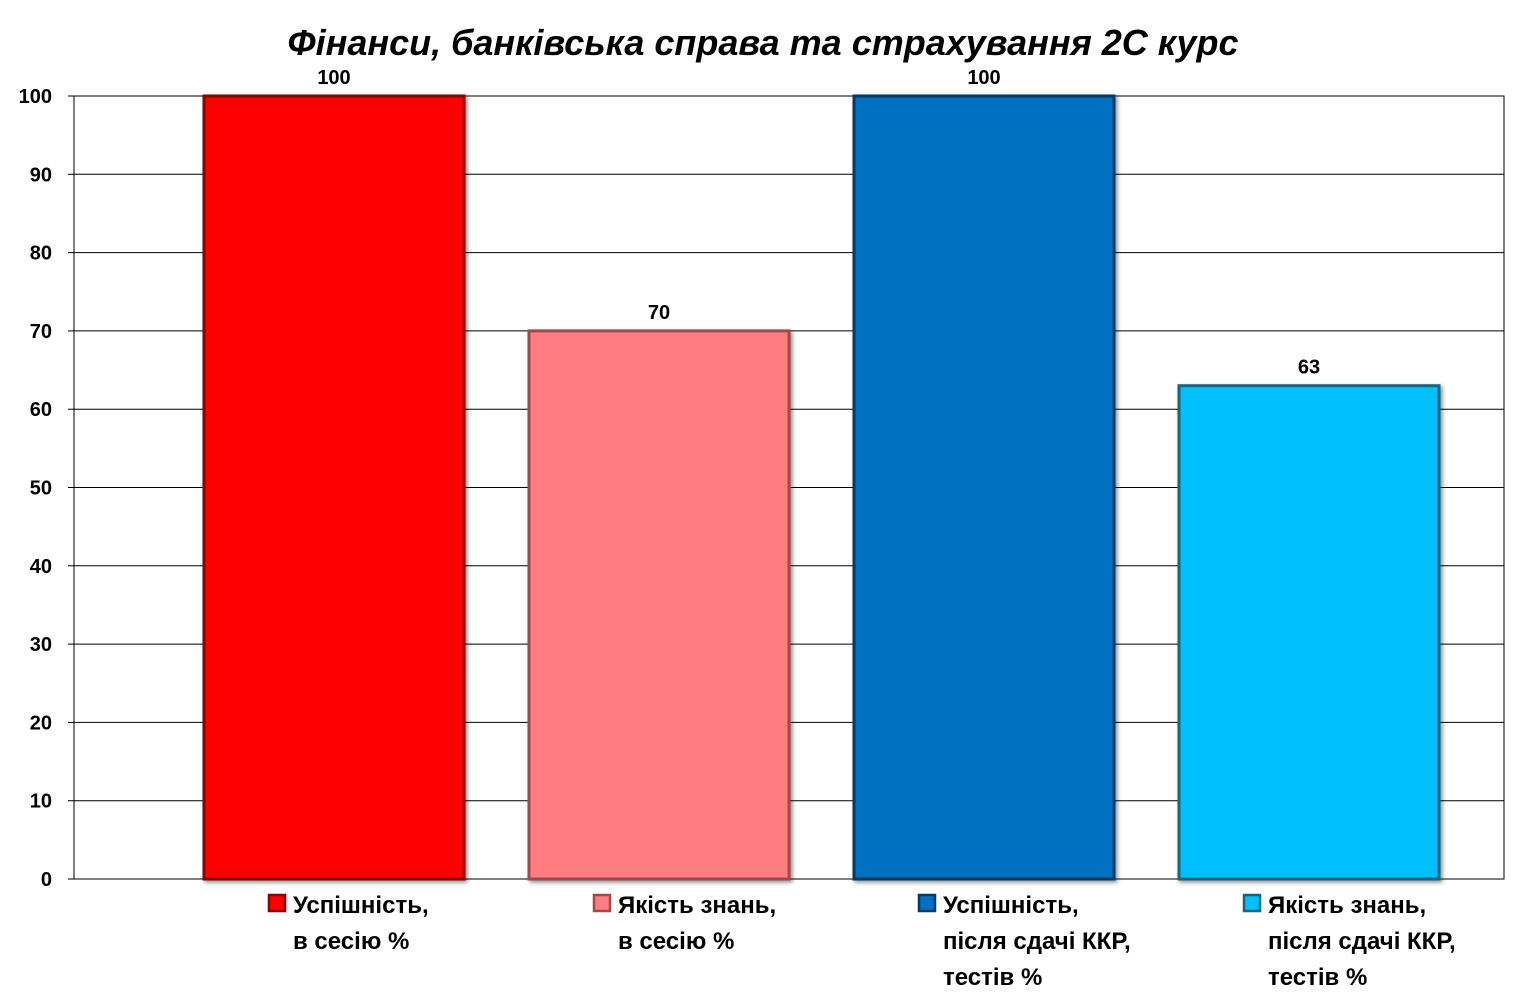 Image resolution: width=1527 pixels, height=997 pixels. Describe the element at coordinates (41, 802) in the screenshot. I see `y-tick-label: 10` at that location.